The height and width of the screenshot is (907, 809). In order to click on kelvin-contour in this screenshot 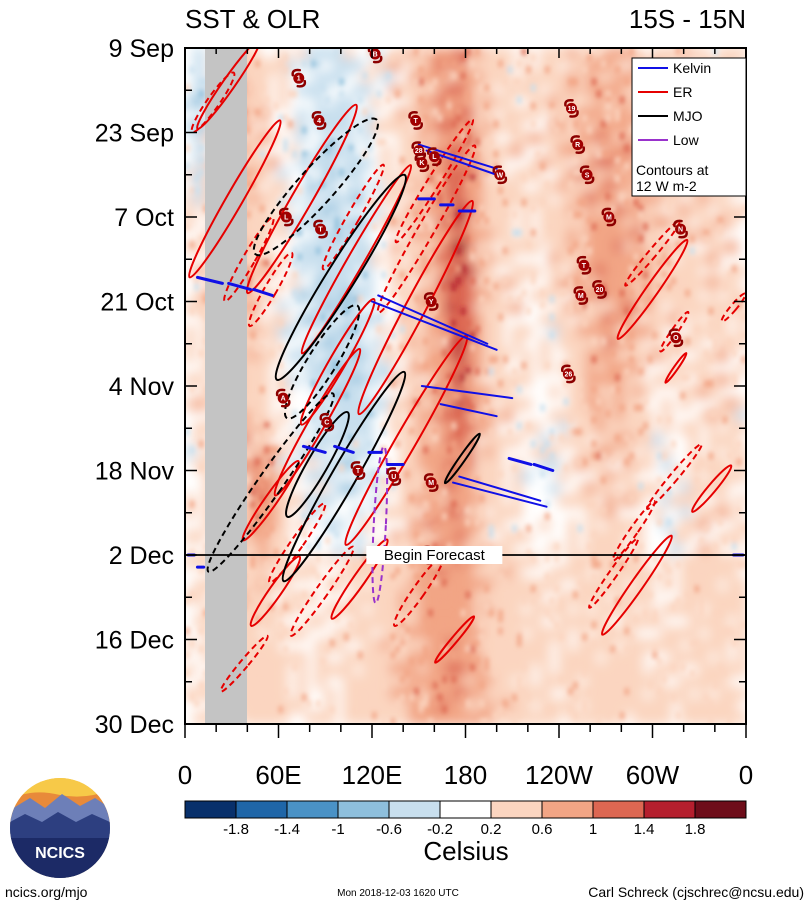, I will do `click(434, 325)`.